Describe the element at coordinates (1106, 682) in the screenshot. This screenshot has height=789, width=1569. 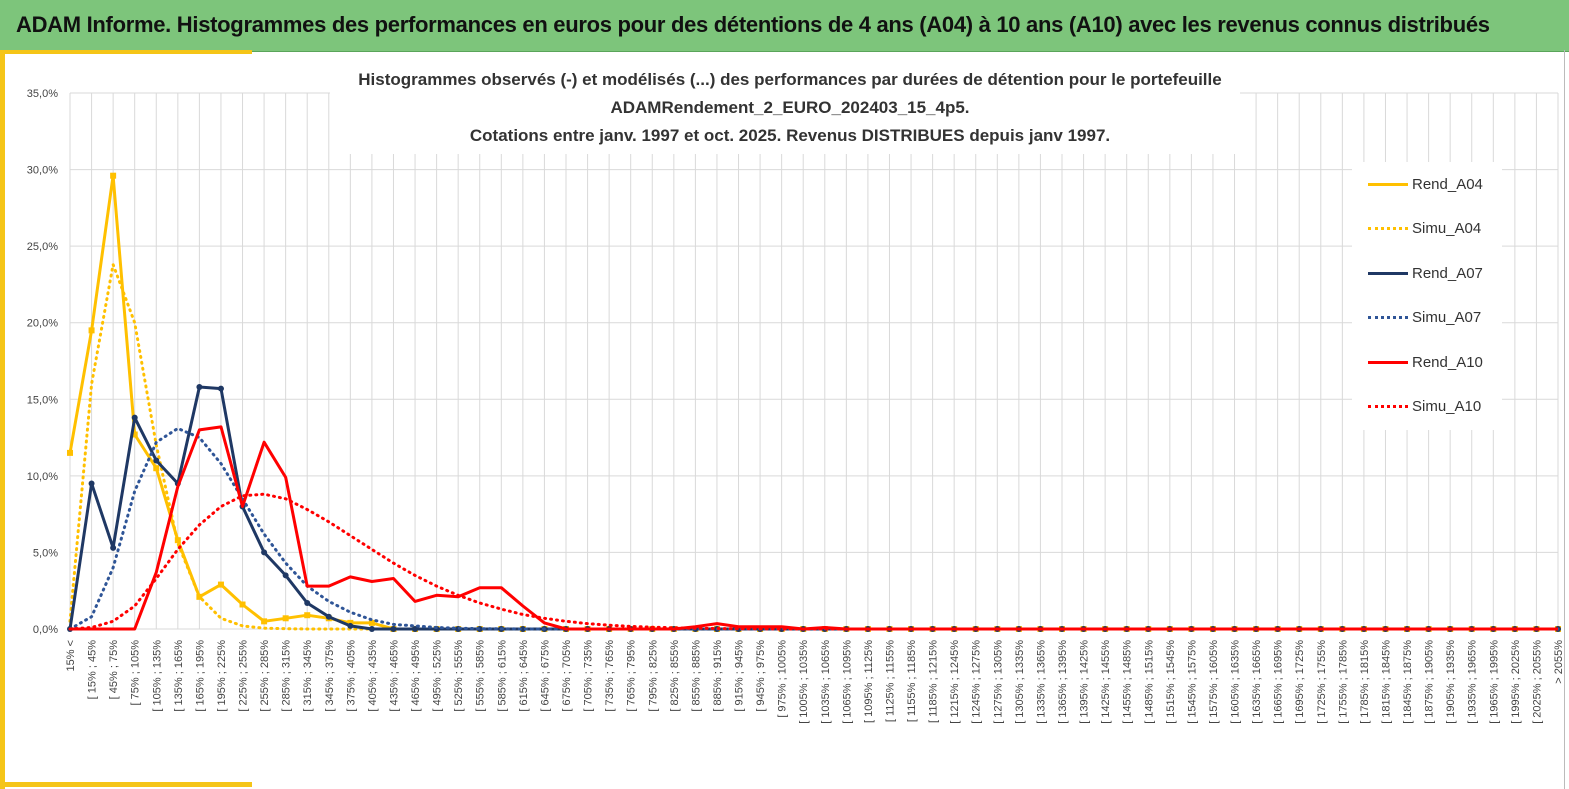
I see `x-tick-label: [ 1425% ; 1455%` at that location.